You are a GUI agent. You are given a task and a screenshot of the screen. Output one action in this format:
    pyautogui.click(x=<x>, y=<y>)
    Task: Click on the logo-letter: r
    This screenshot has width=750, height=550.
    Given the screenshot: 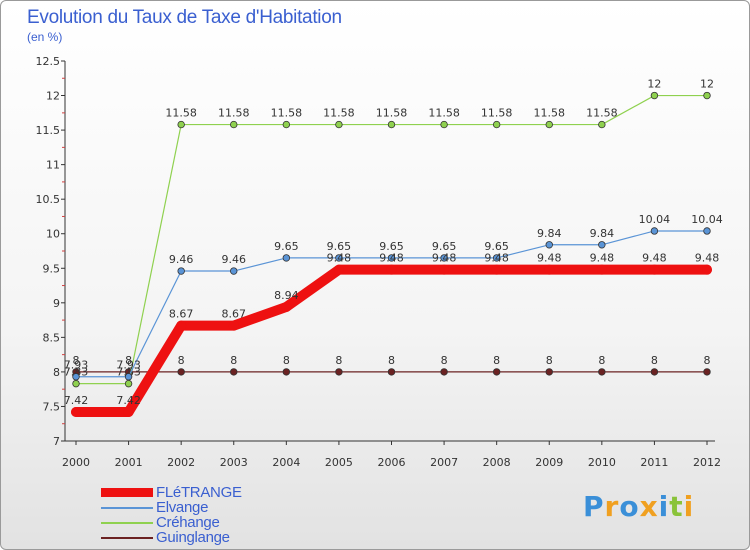 What is the action you would take?
    pyautogui.click(x=612, y=506)
    